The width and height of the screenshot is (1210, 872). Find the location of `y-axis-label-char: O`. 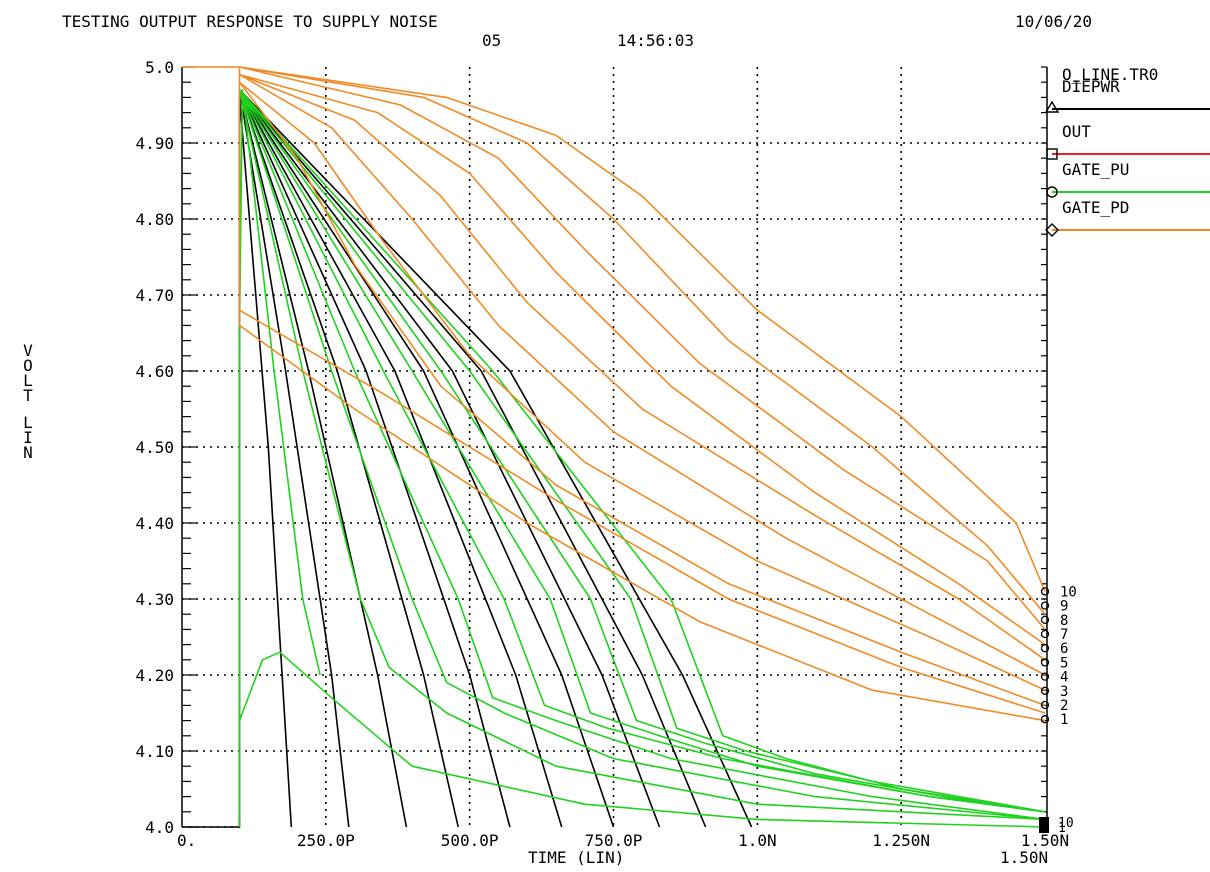

y-axis-label-char: O is located at coordinates (28, 365).